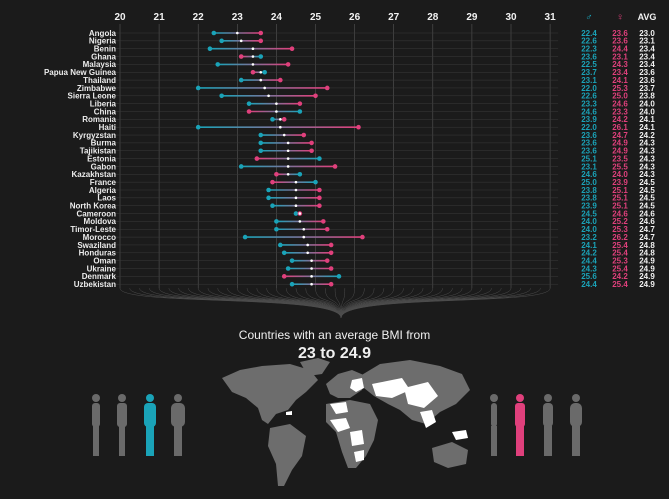 The image size is (669, 499). What do you see at coordinates (300, 213) in the screenshot?
I see `avg-point-cameroon` at bounding box center [300, 213].